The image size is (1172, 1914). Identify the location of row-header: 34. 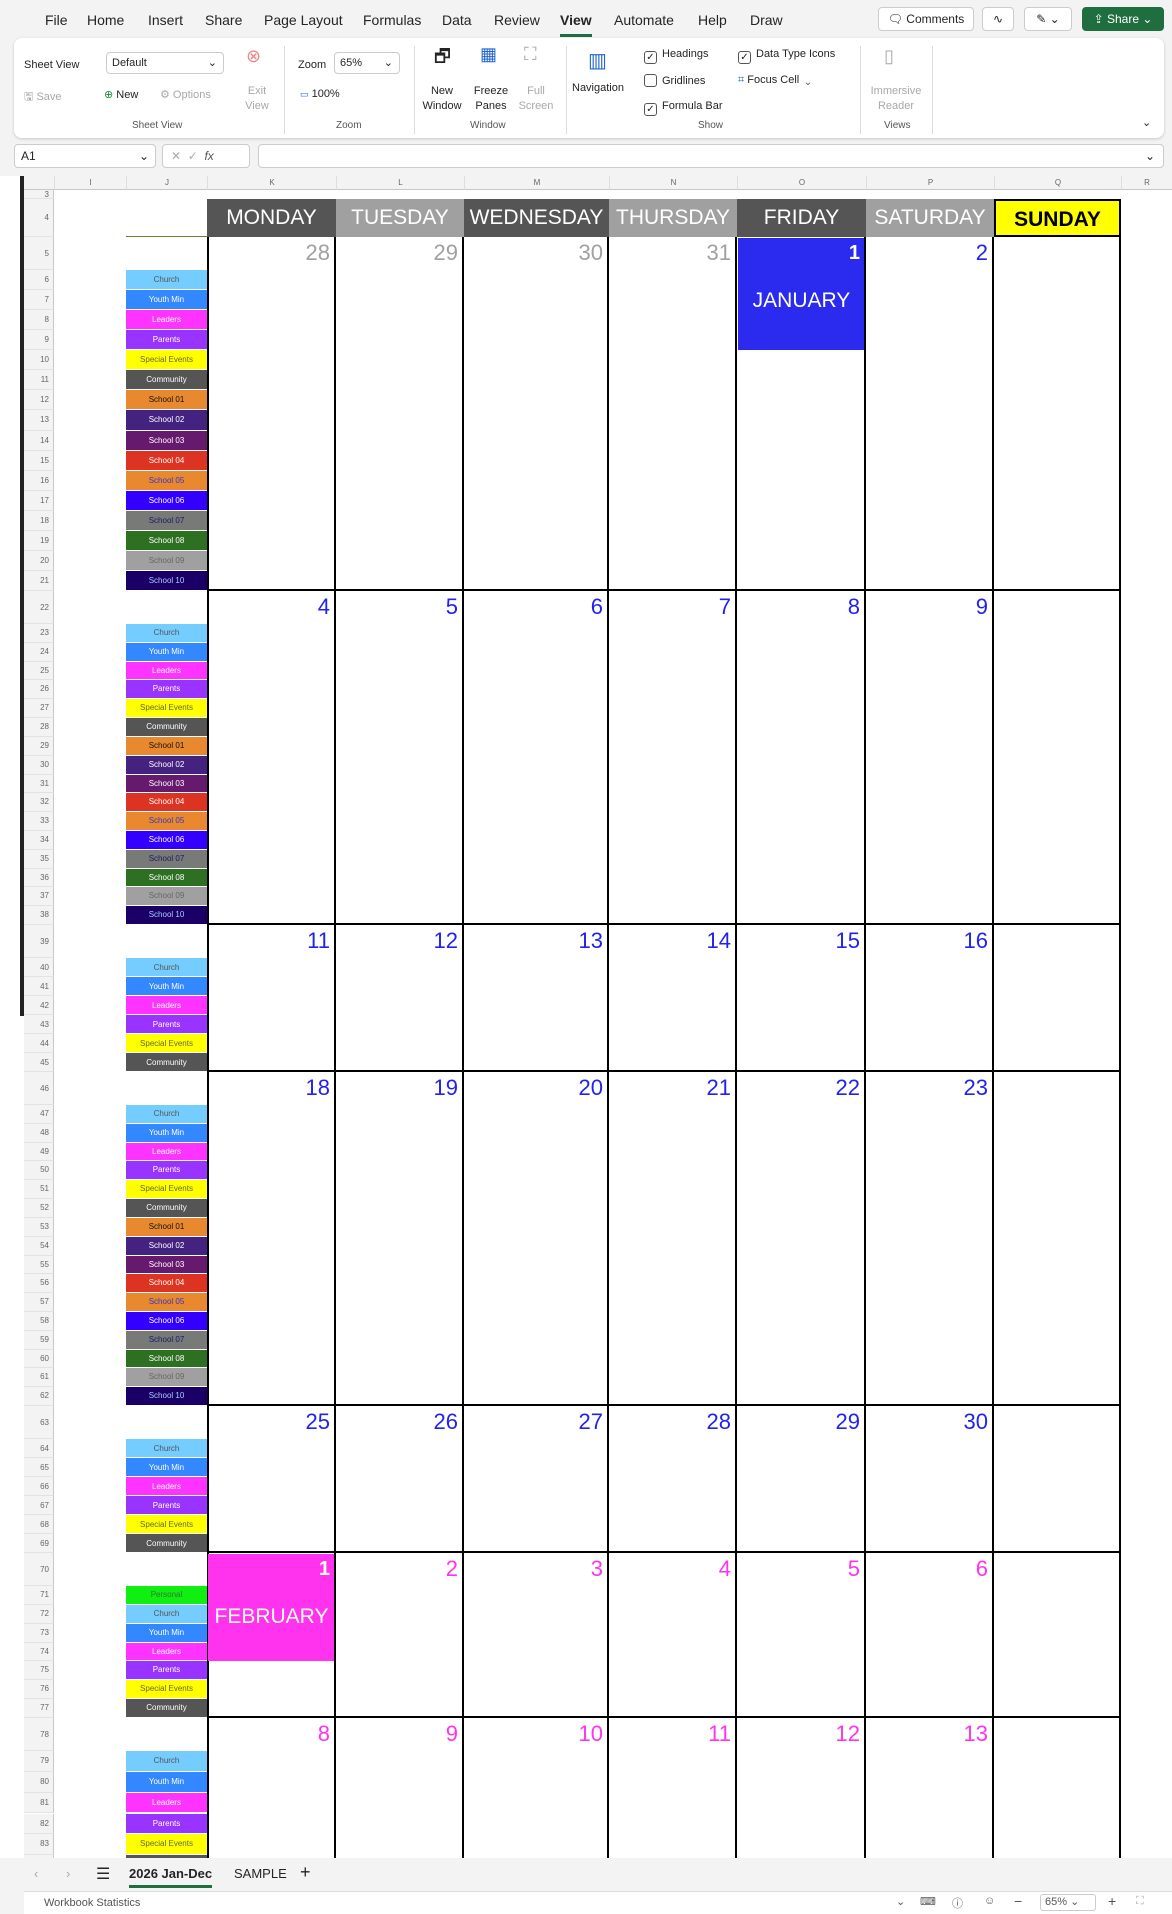
(39, 840).